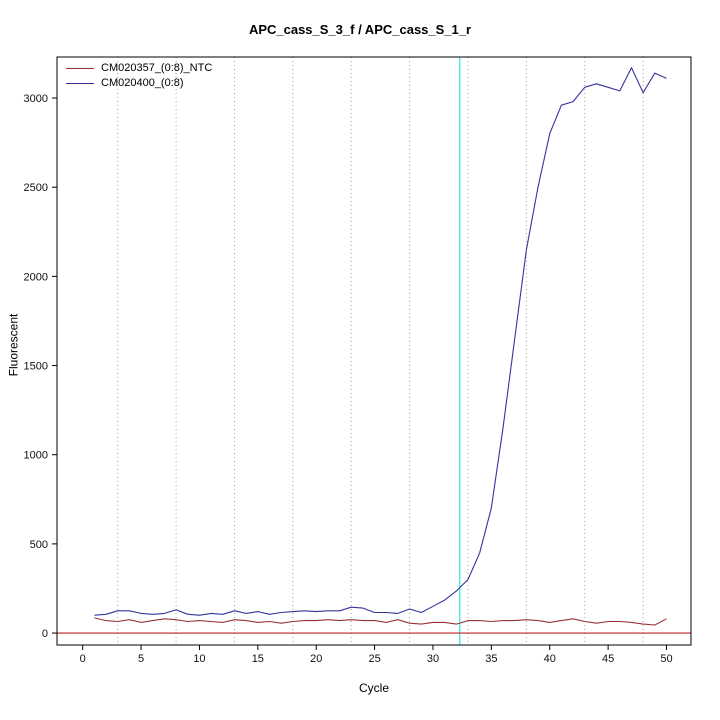 The width and height of the screenshot is (720, 720). I want to click on svg-text: 40, so click(550, 659).